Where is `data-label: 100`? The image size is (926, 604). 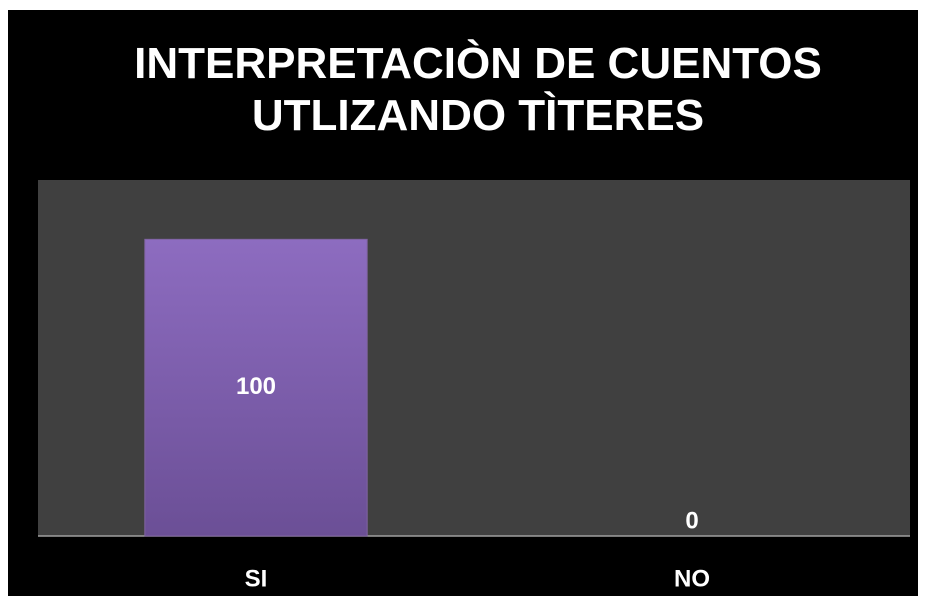
data-label: 100 is located at coordinates (256, 386).